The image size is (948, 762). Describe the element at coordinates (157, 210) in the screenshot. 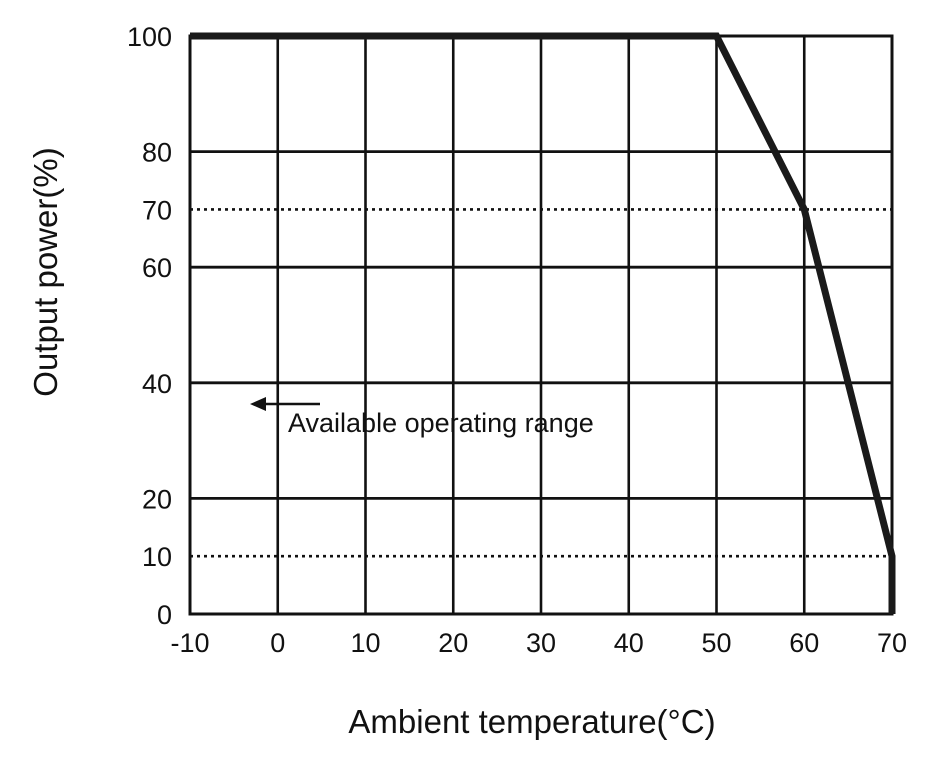

I see `y-tick-label: 70` at that location.